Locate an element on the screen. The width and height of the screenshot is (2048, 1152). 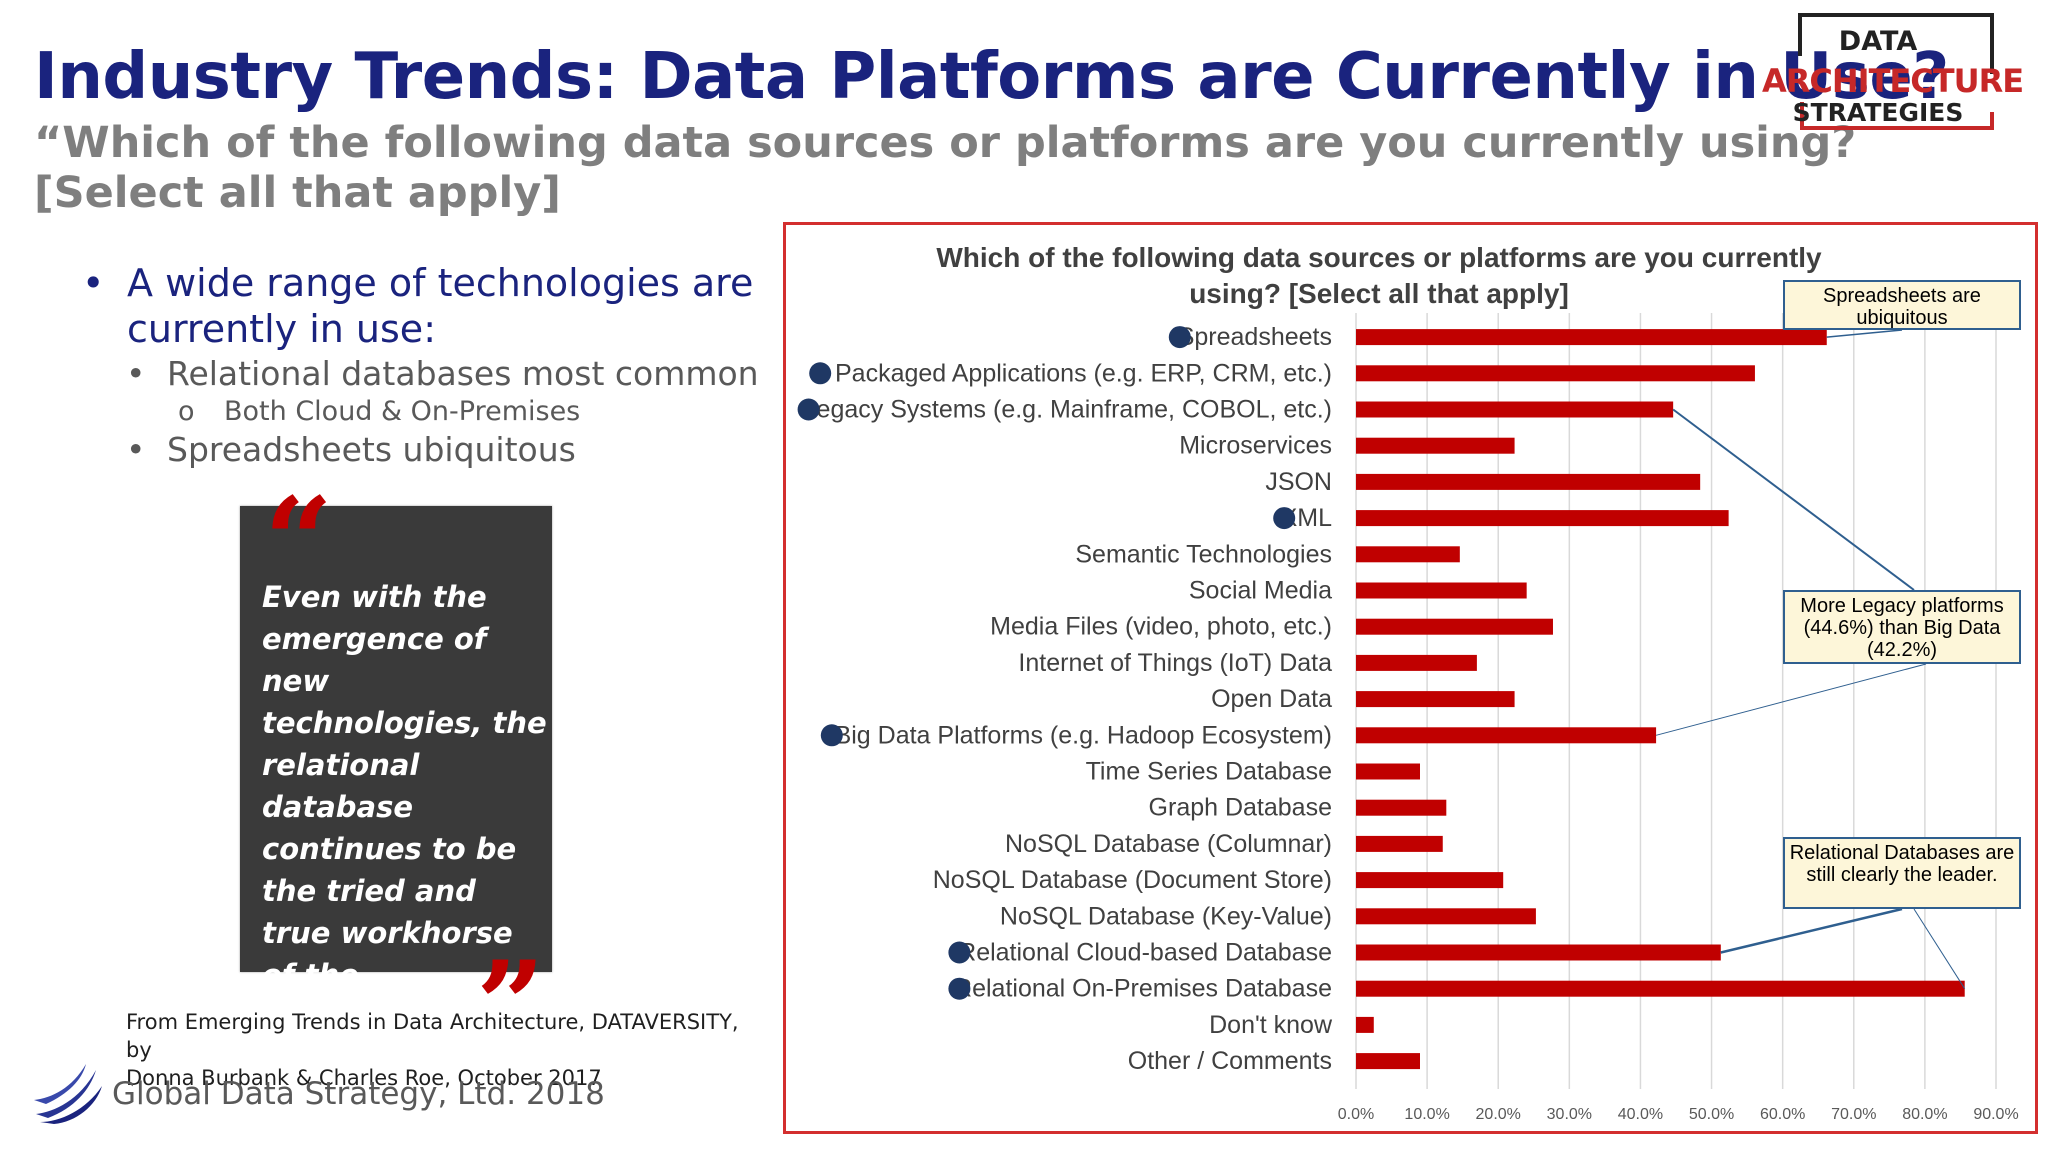
x-tick-label: 30.0% is located at coordinates (1569, 1114).